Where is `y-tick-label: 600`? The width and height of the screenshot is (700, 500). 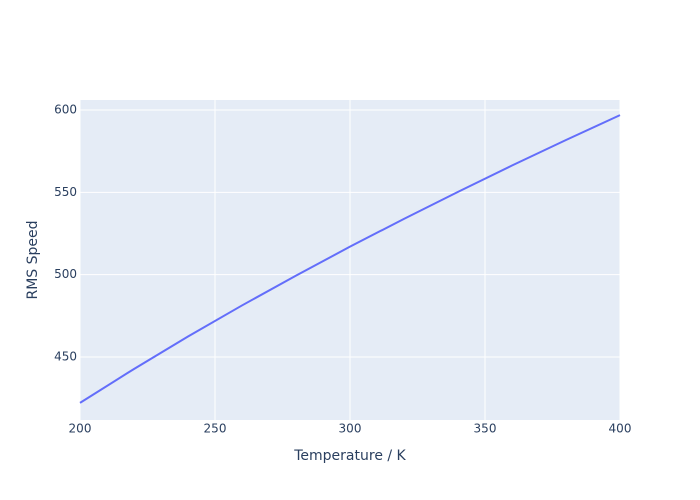 y-tick-label: 600 is located at coordinates (65, 110).